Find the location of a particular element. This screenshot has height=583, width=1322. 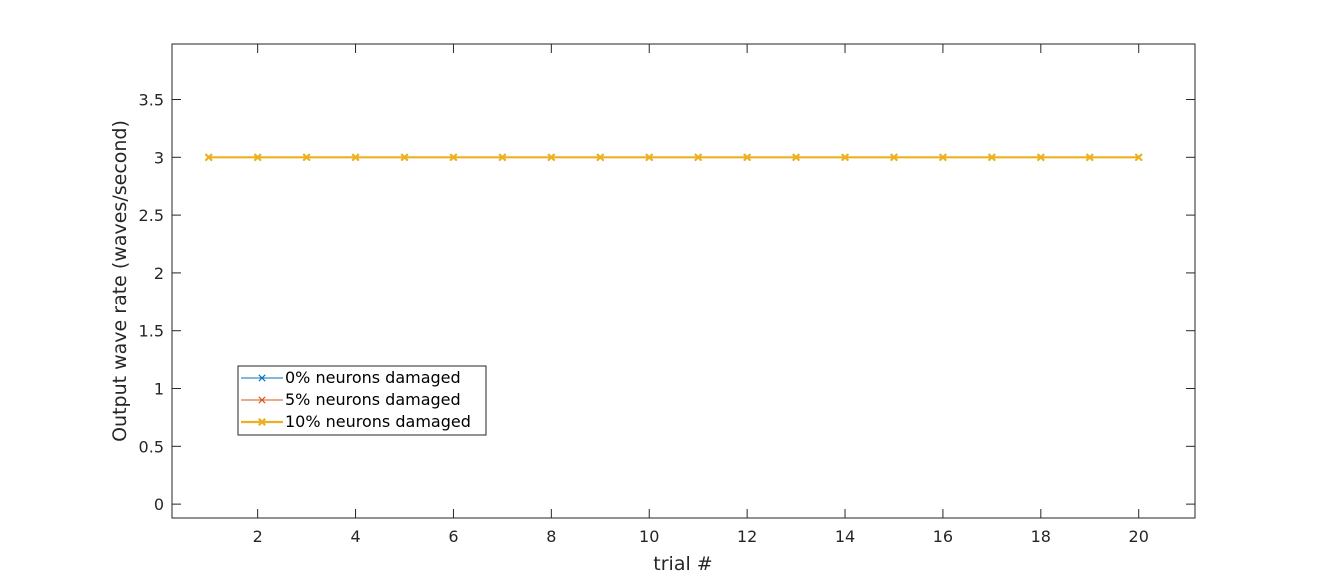

y-tick-label: 0 is located at coordinates (159, 504).